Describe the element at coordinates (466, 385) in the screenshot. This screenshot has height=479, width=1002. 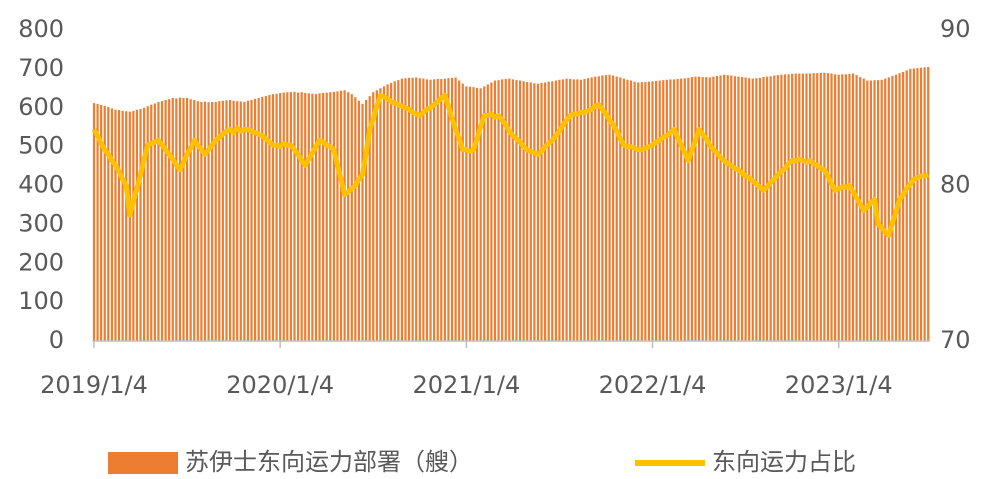
I see `x-tick-label: 2021/1/4` at that location.